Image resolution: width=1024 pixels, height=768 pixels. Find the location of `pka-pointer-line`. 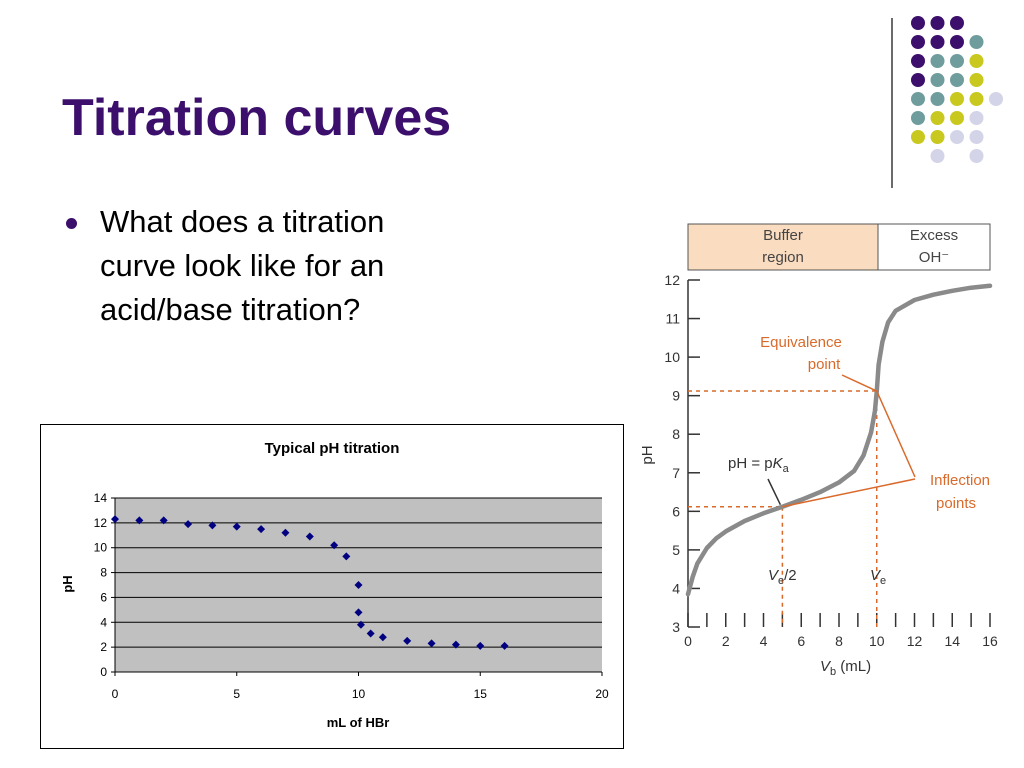

pka-pointer-line is located at coordinates (774, 492).